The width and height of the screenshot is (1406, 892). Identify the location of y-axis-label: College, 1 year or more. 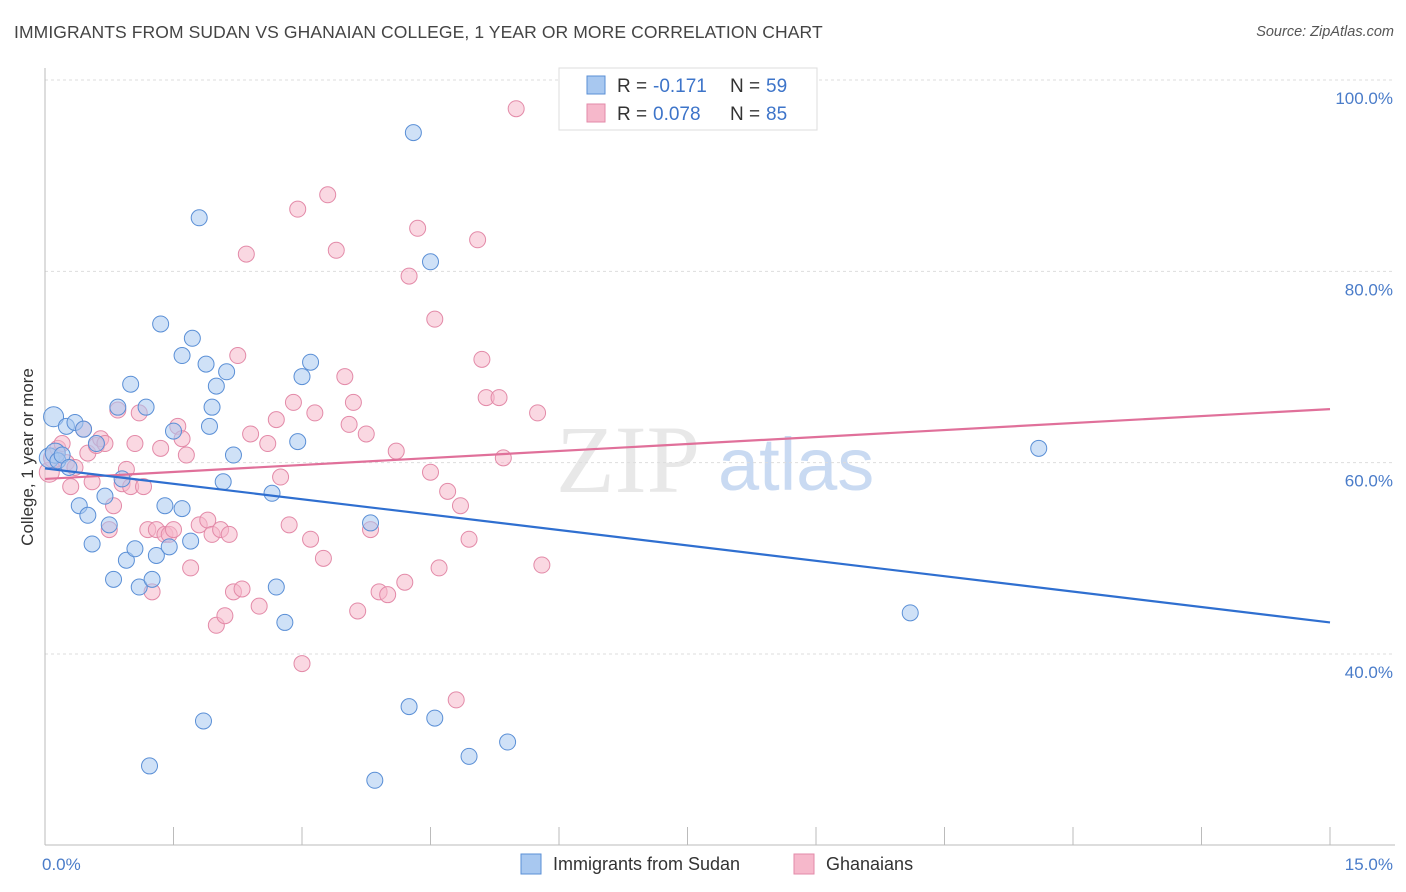
(27, 457).